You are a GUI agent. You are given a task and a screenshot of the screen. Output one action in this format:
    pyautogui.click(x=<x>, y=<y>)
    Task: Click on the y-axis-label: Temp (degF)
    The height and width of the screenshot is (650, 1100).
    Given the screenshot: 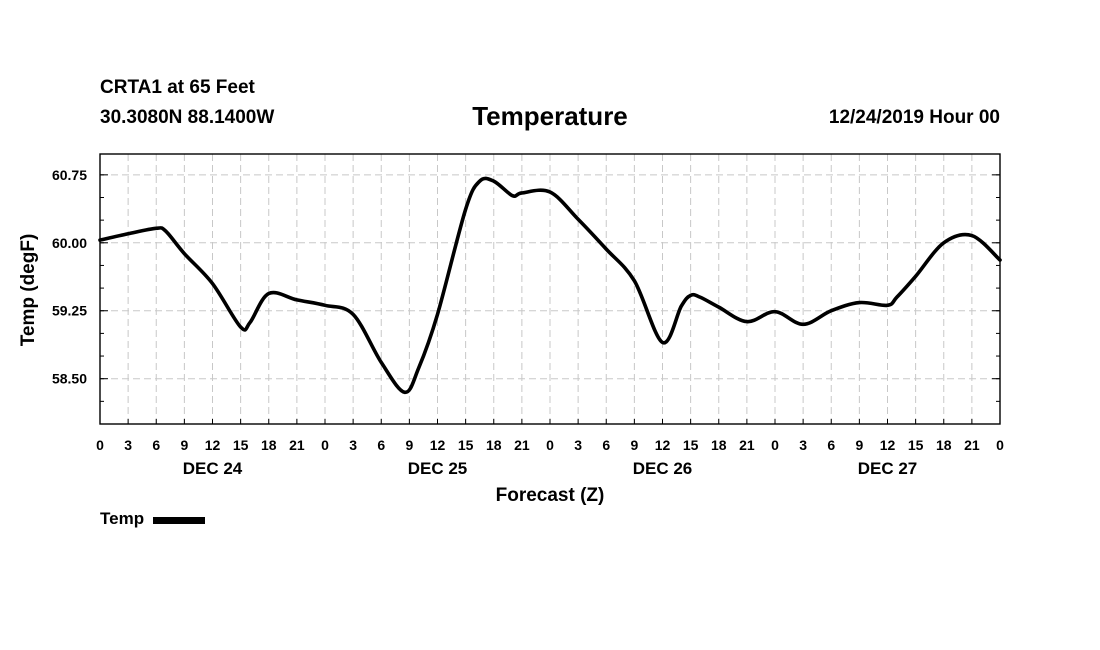 What is the action you would take?
    pyautogui.click(x=28, y=290)
    